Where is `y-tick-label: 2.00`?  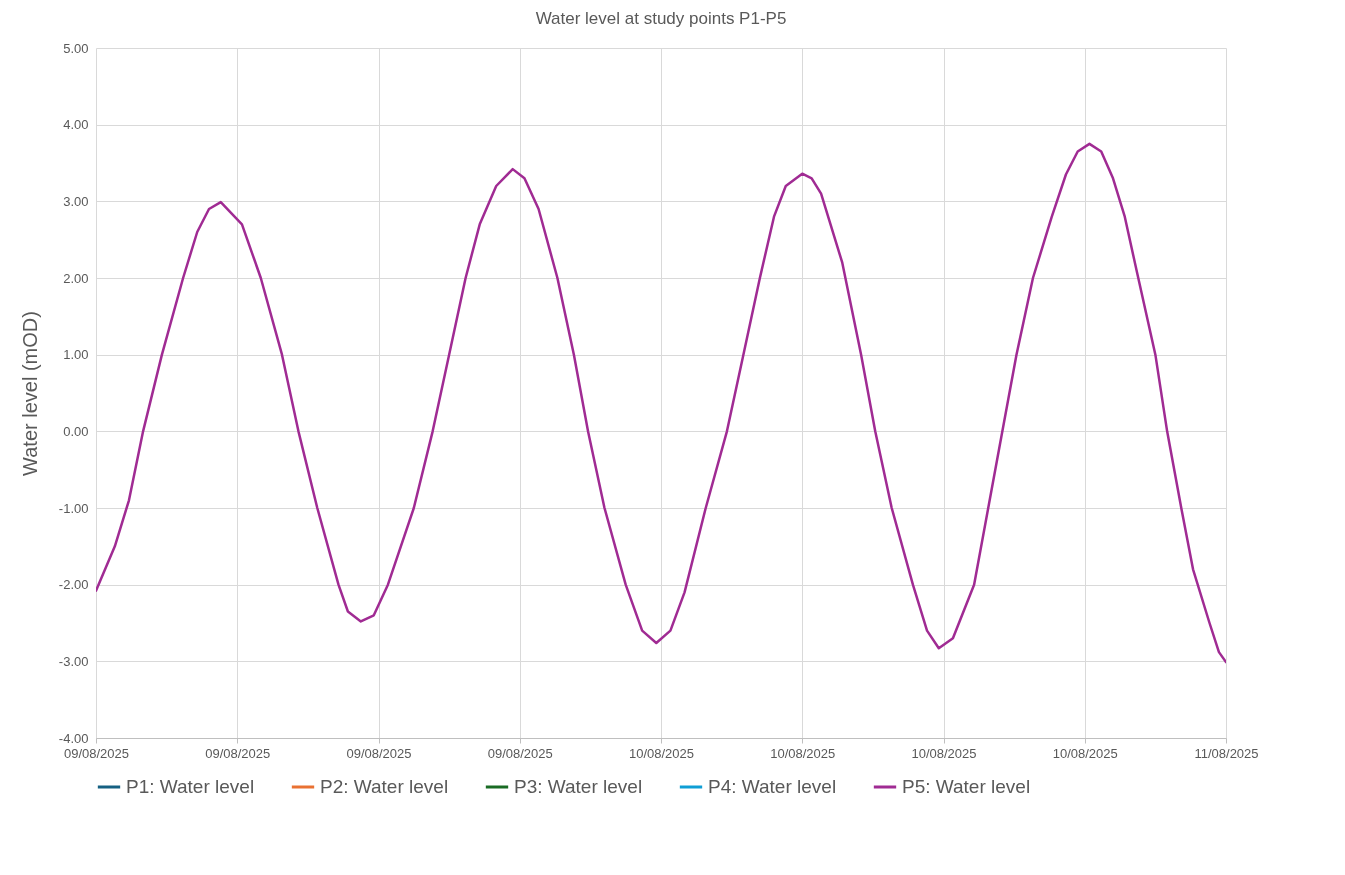 y-tick-label: 2.00 is located at coordinates (76, 278).